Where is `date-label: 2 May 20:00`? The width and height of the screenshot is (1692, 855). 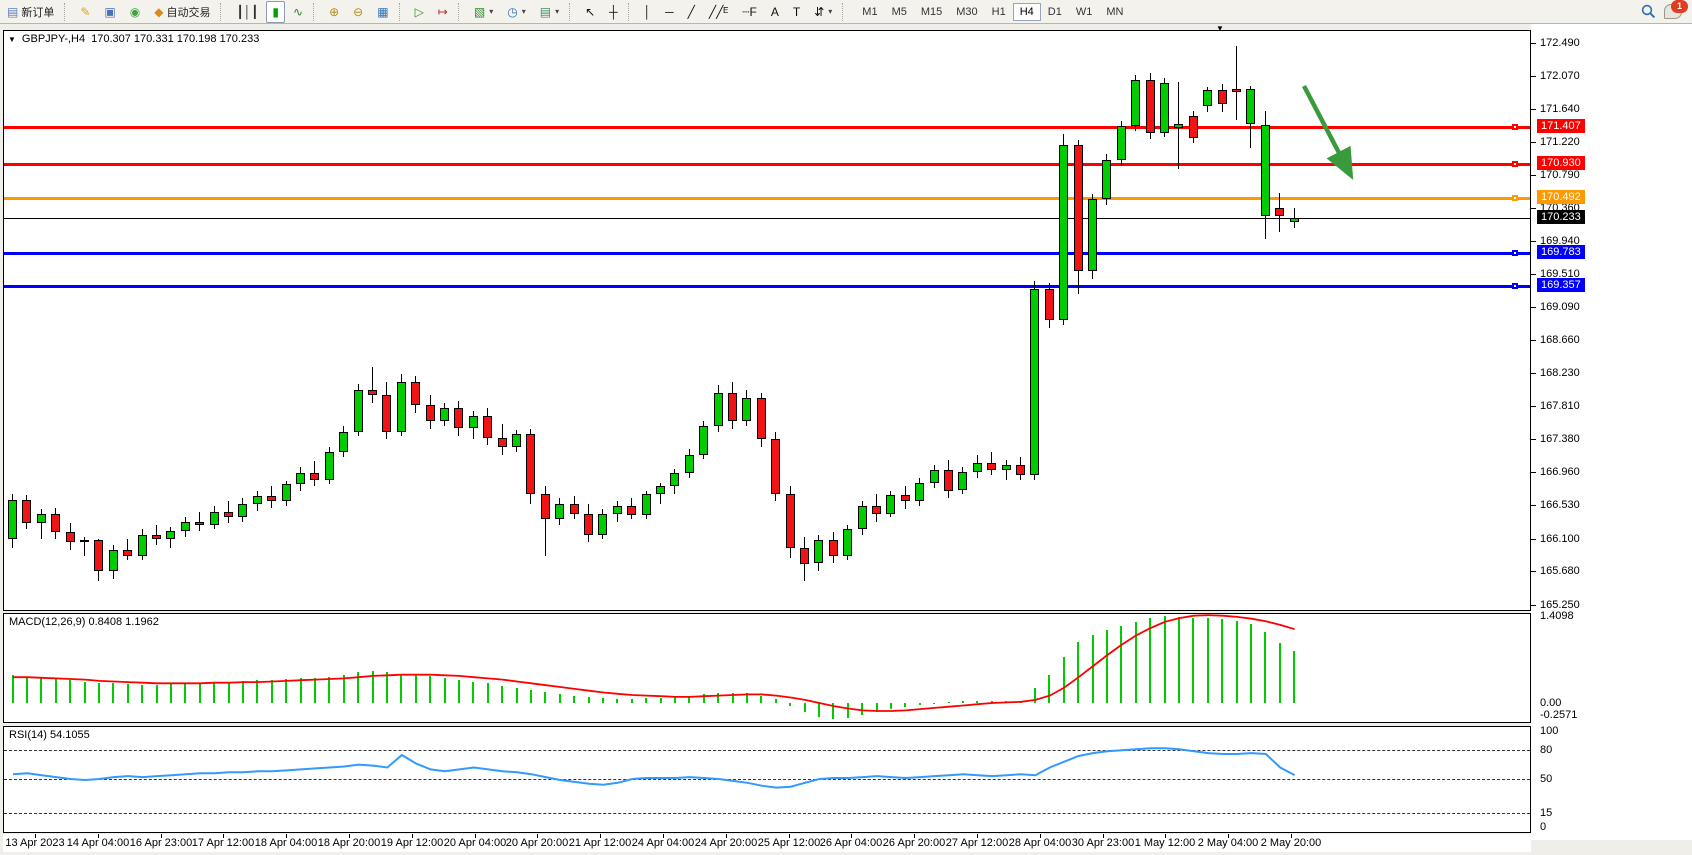
date-label: 2 May 20:00 is located at coordinates (1291, 843).